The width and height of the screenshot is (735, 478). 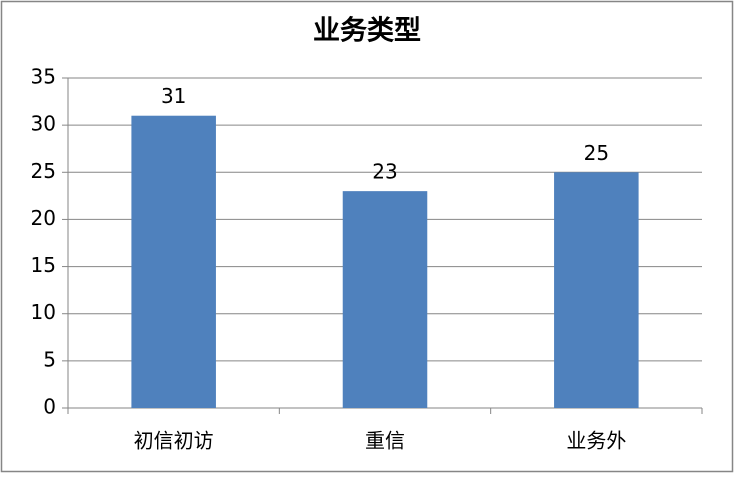 What do you see at coordinates (596, 153) in the screenshot?
I see `value-label: 25` at bounding box center [596, 153].